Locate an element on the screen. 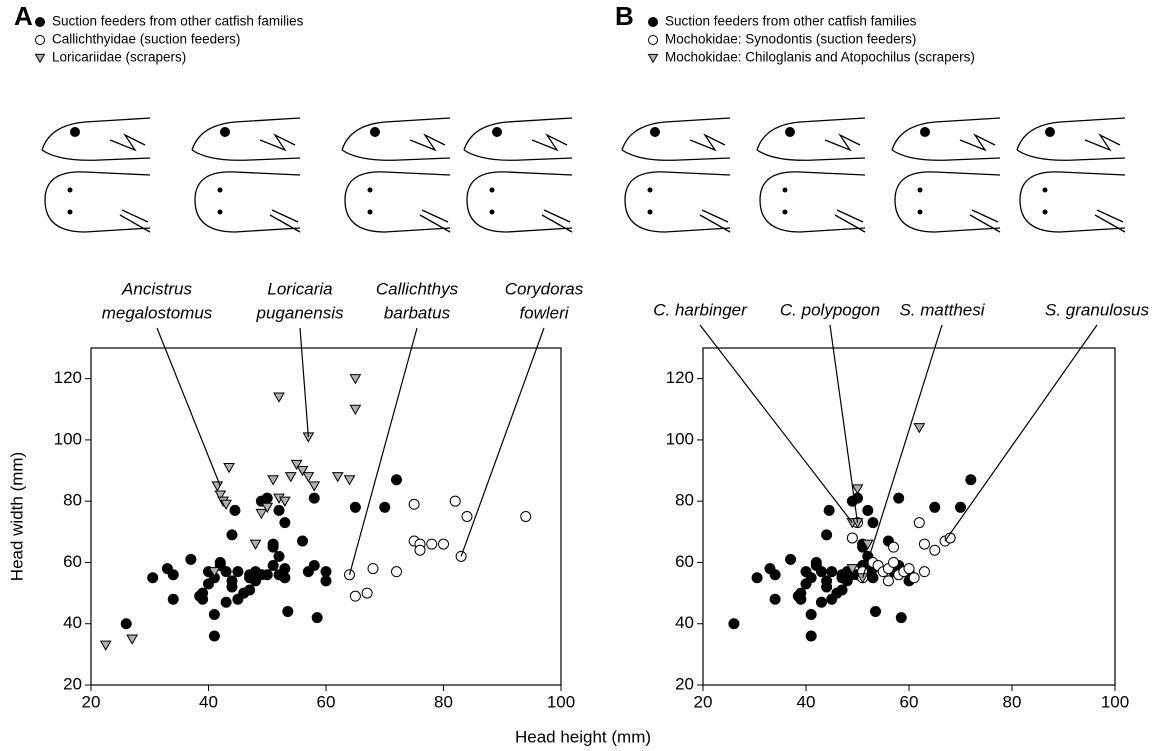 This screenshot has height=751, width=1165. y-axis-label: Head width (mm) is located at coordinates (16, 516).